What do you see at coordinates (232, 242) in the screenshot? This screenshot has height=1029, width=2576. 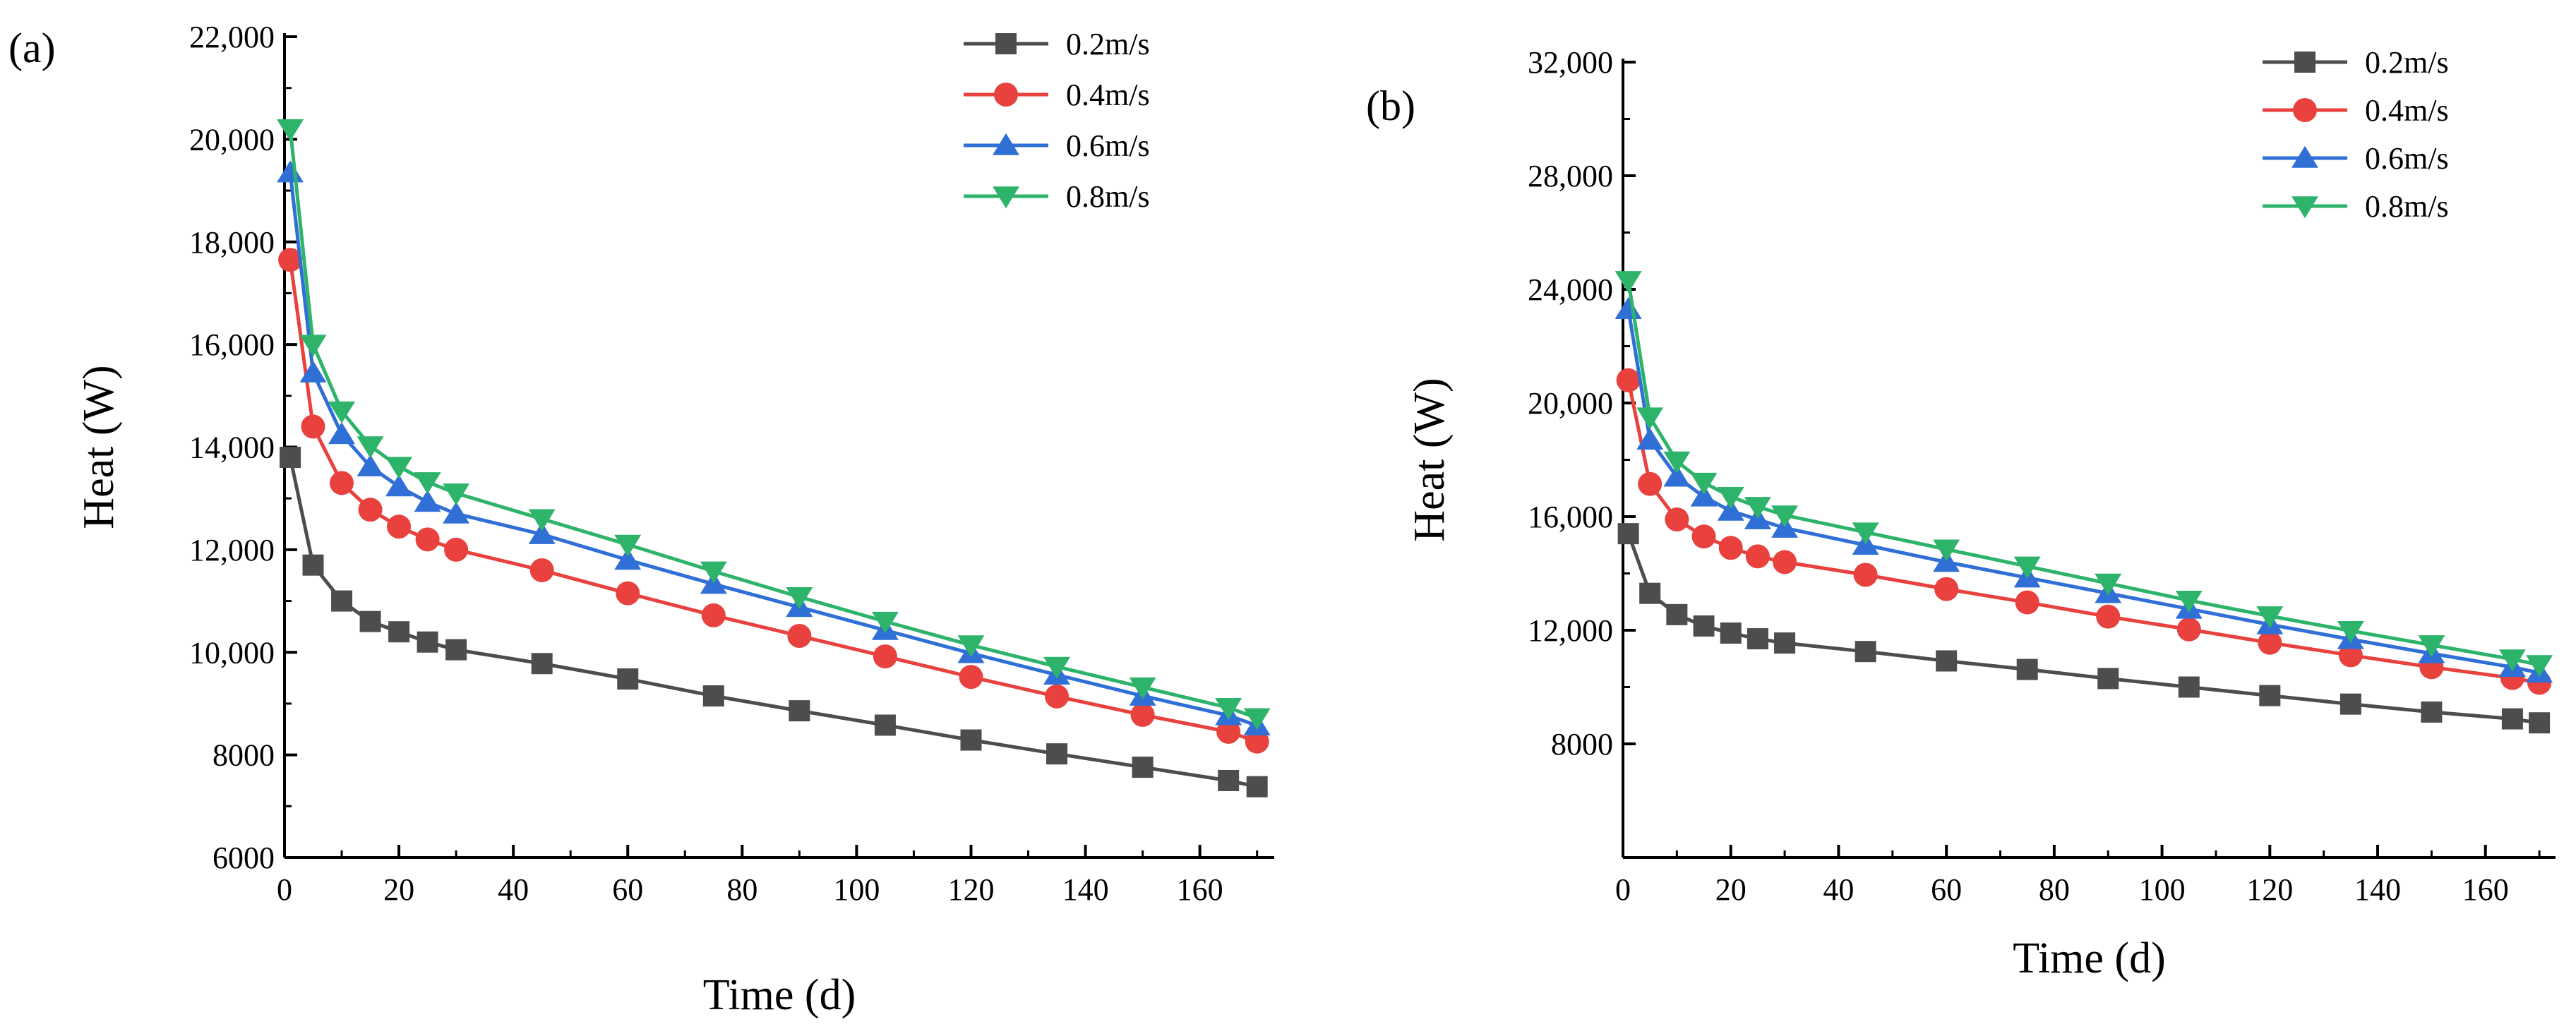 I see `y-tick-label: 18,000` at bounding box center [232, 242].